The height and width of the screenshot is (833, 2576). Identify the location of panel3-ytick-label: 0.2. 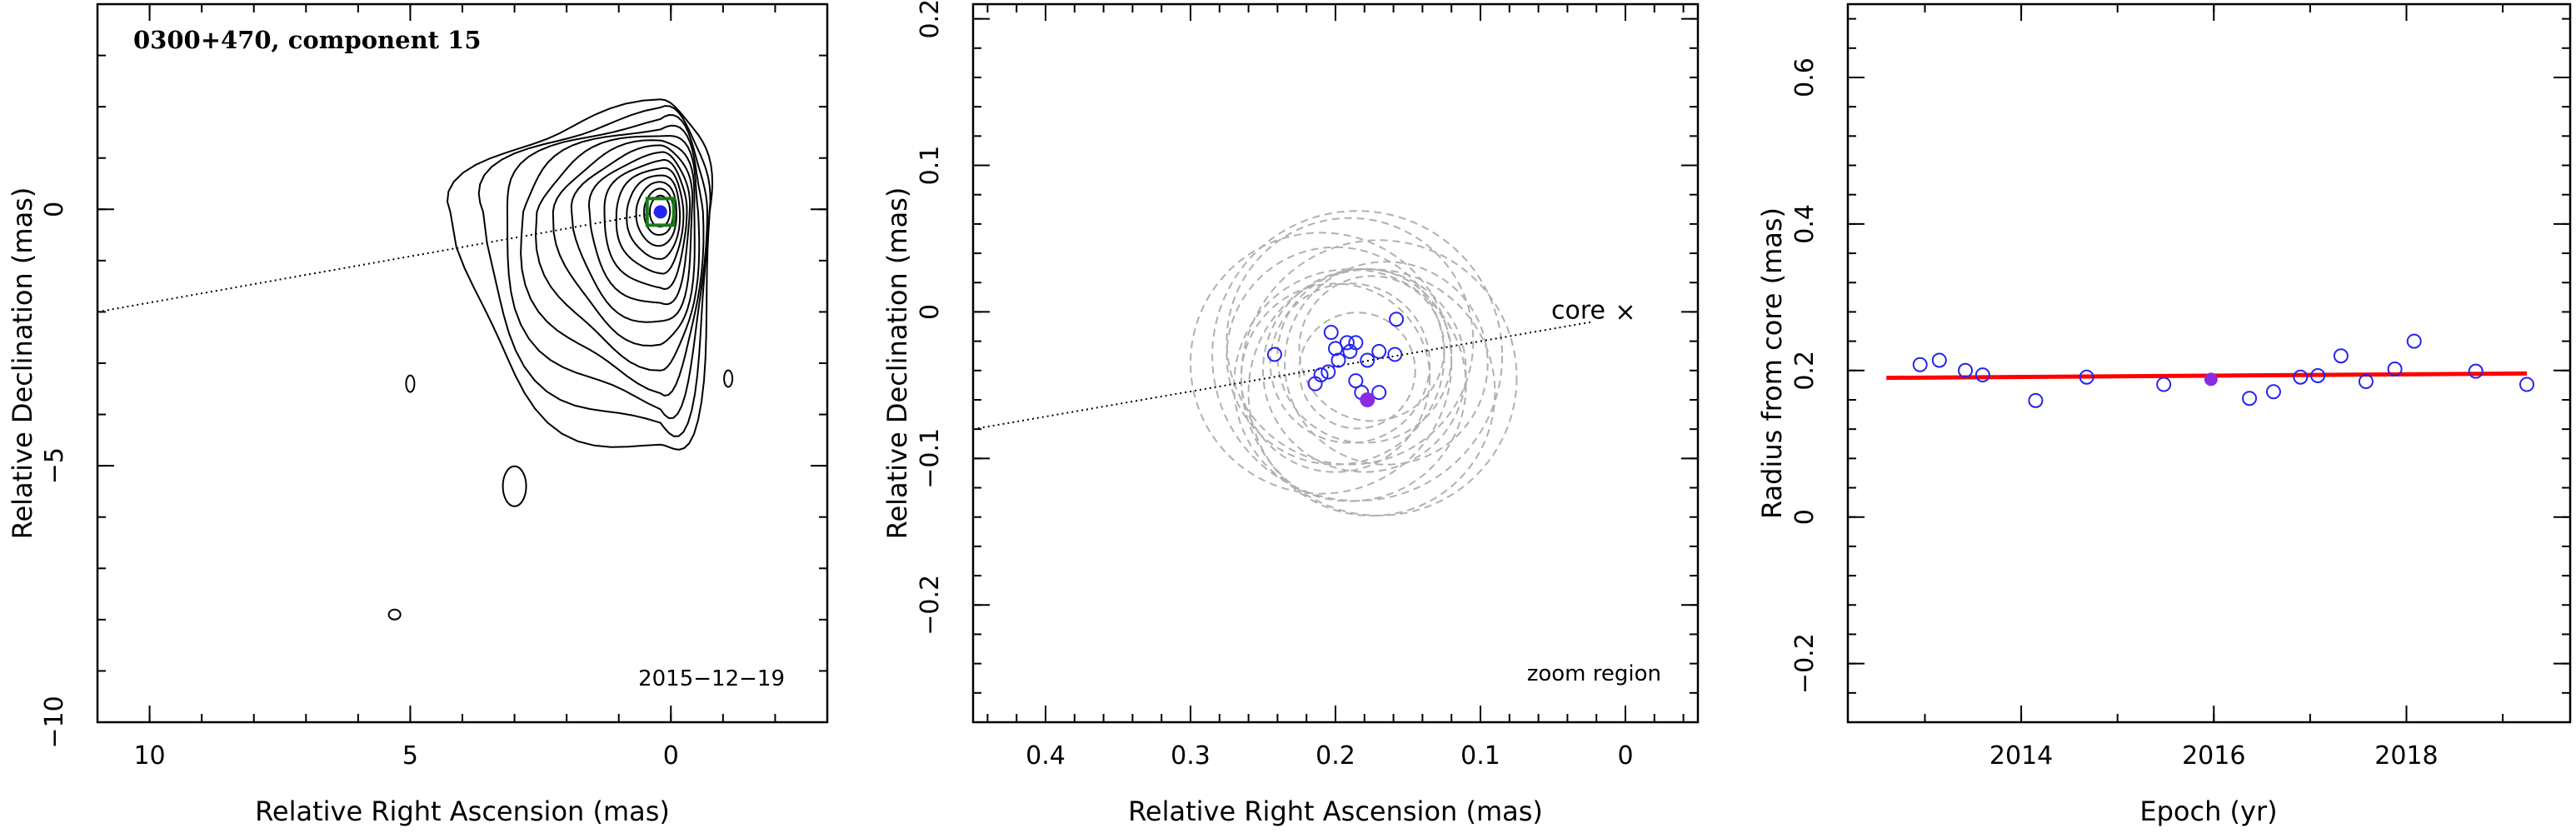
(1805, 371).